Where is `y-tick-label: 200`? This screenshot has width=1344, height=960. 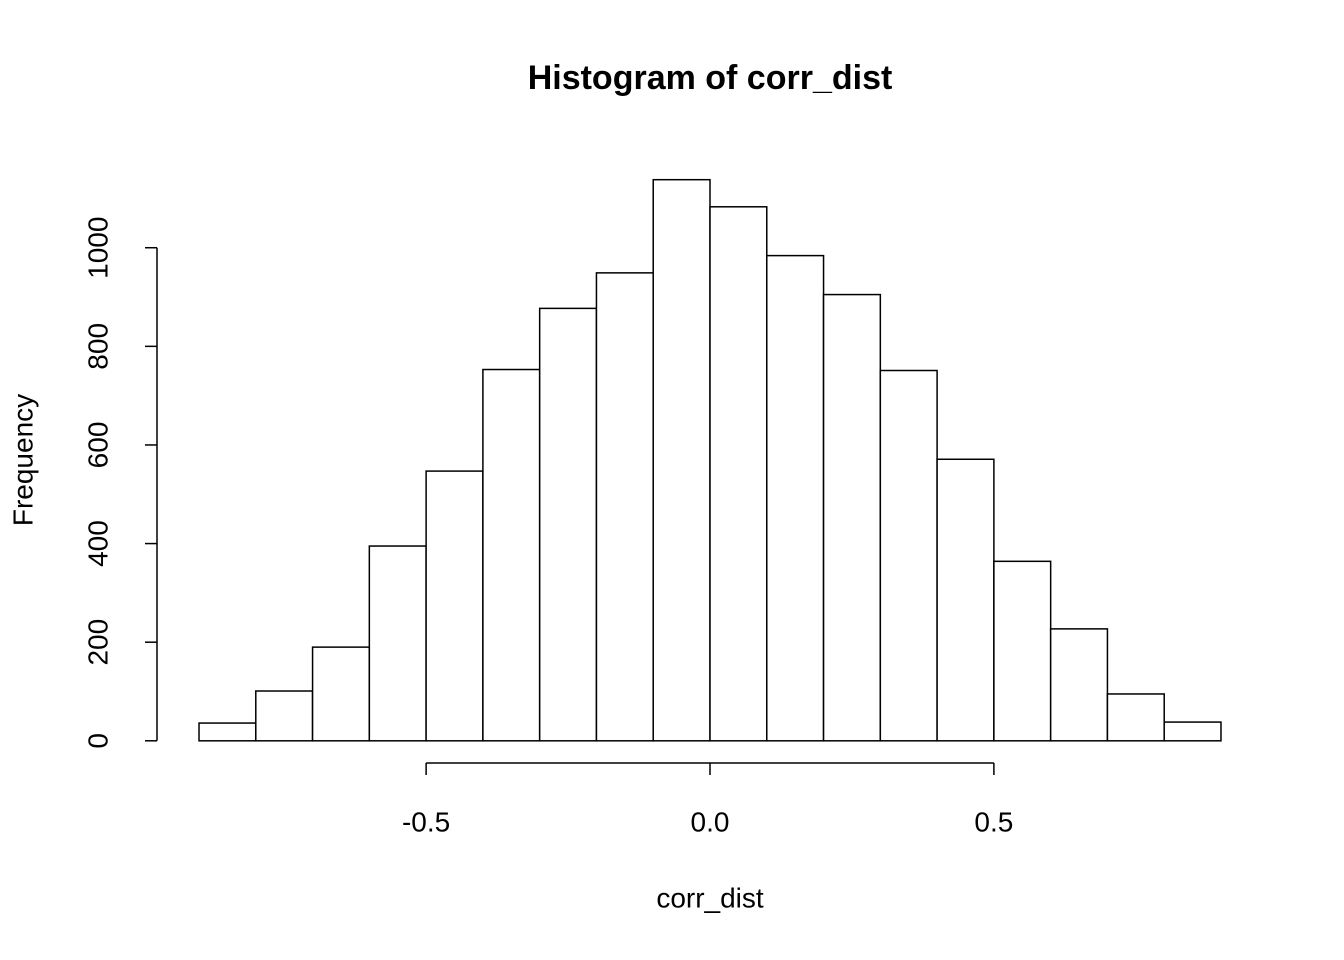
y-tick-label: 200 is located at coordinates (97, 642).